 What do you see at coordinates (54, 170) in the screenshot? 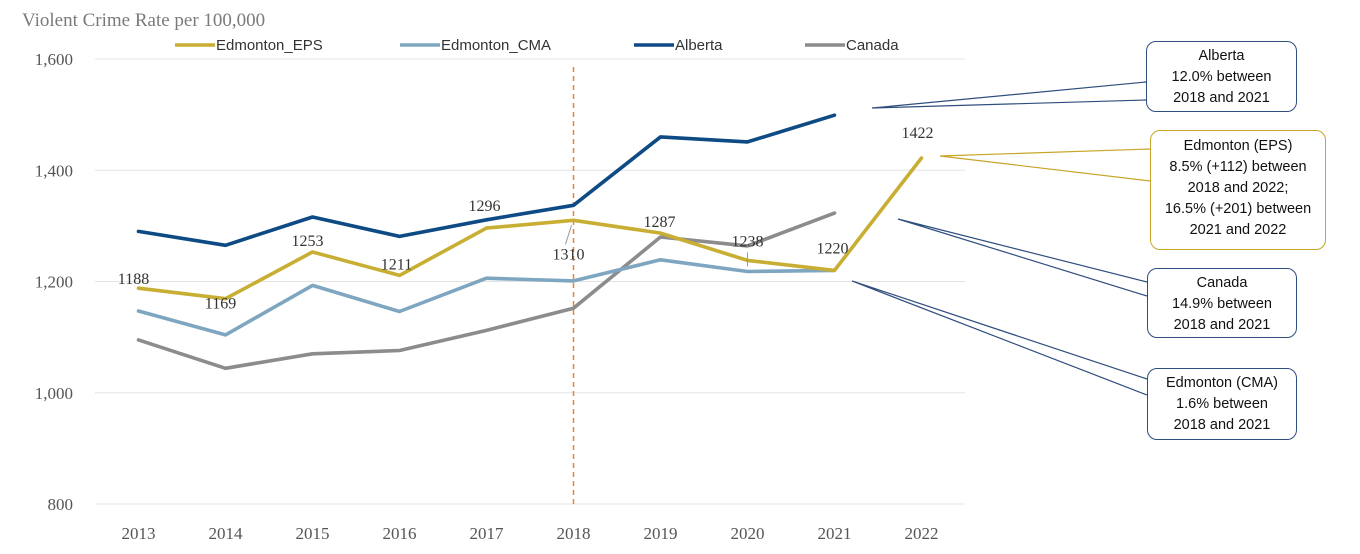
I see `y-tick-label: 1,400` at bounding box center [54, 170].